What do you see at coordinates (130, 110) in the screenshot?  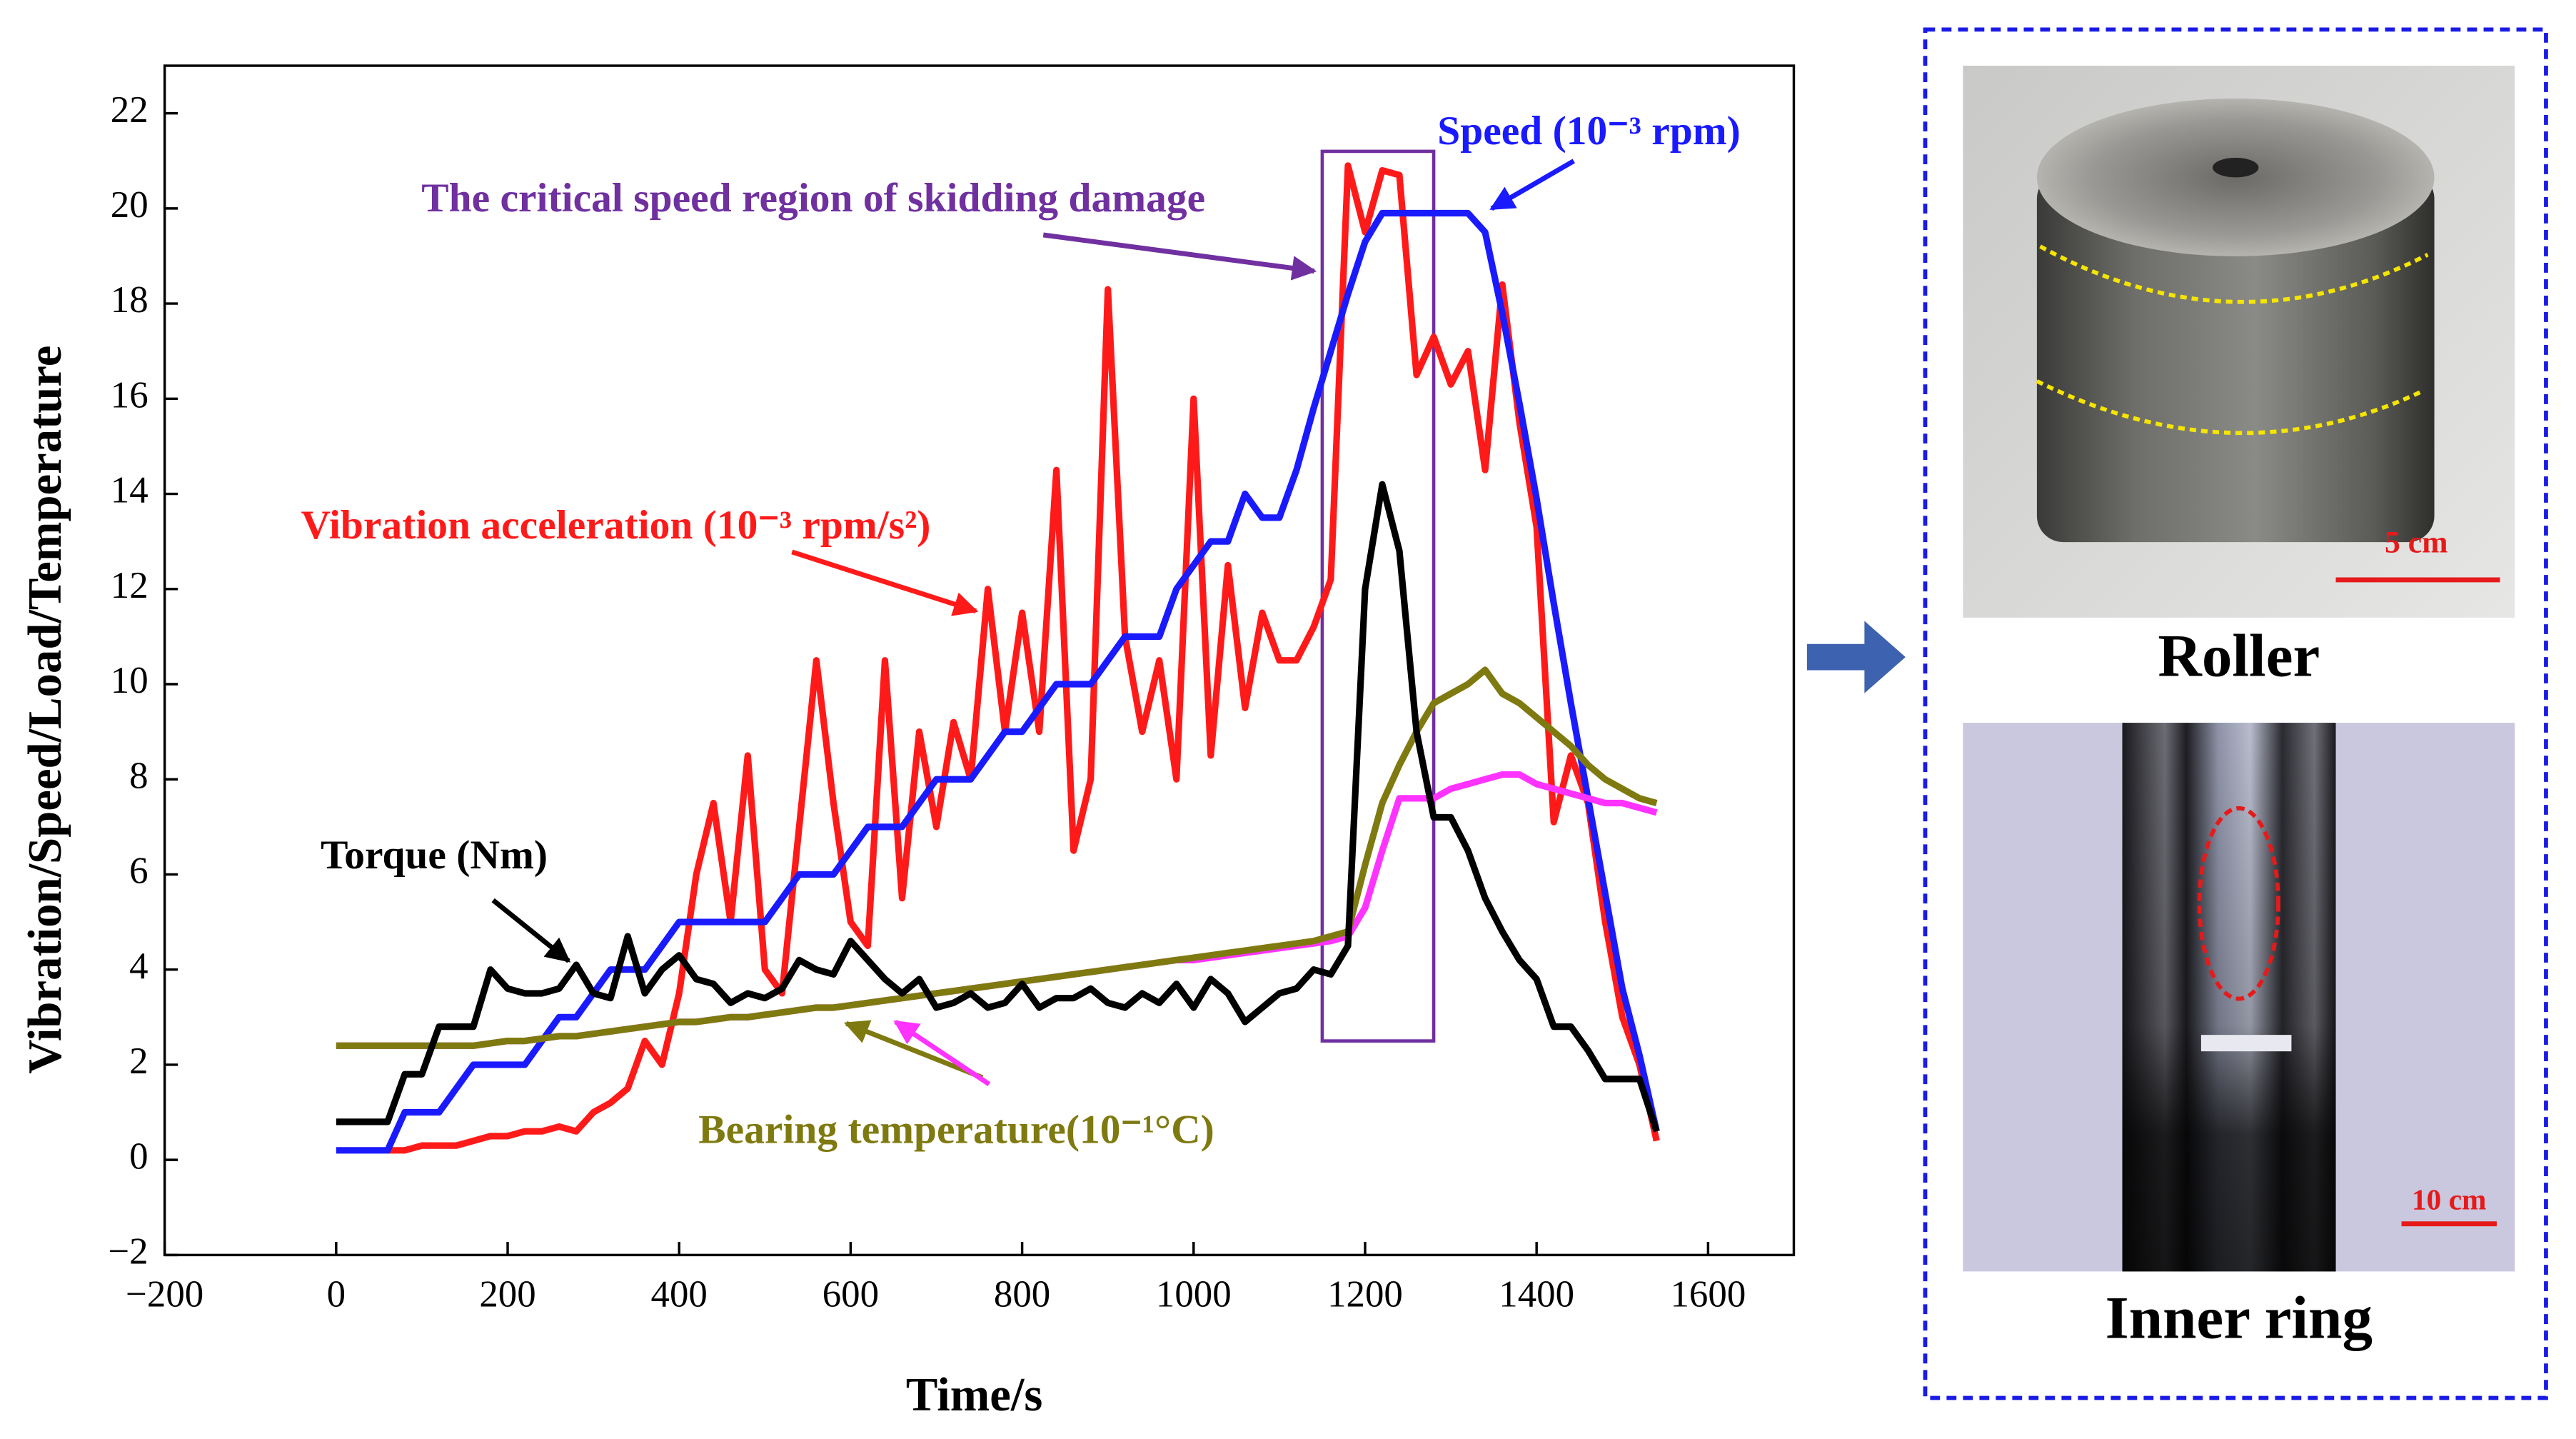 I see `y-tick-label: 22` at bounding box center [130, 110].